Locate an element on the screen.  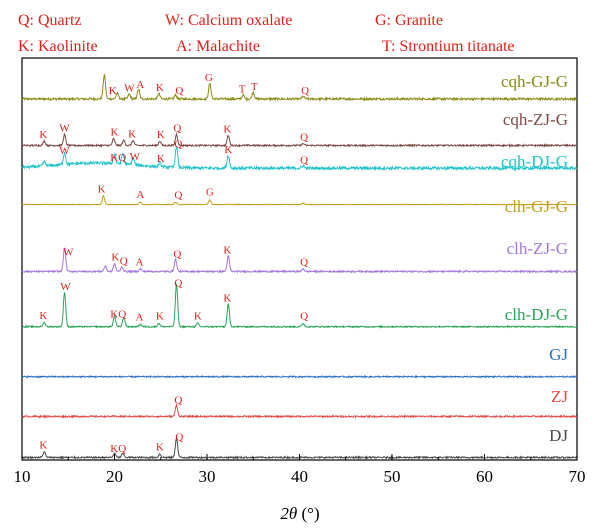
phase-marker-cqh-gj-g-2: A is located at coordinates (140, 85).